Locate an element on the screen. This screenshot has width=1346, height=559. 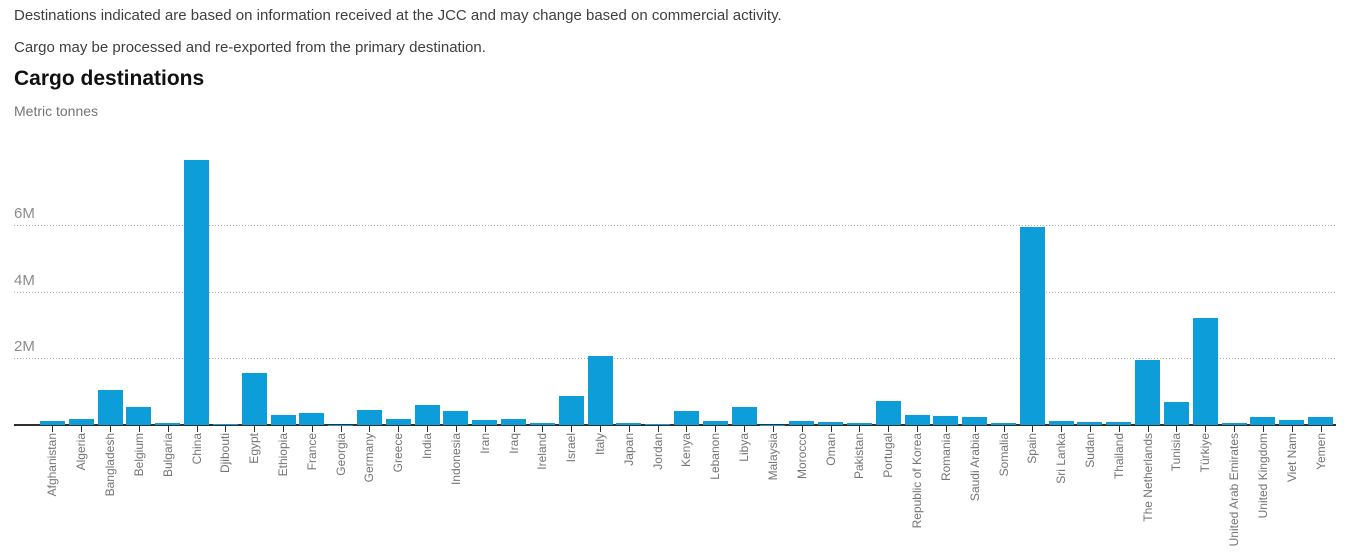
bar-israel is located at coordinates (571, 410).